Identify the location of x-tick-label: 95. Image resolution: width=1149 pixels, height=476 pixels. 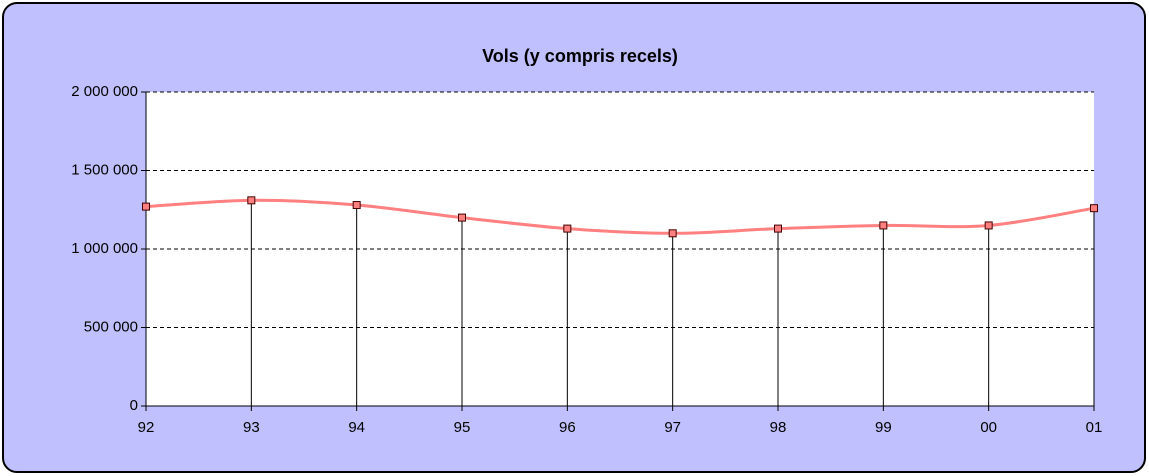
(462, 427).